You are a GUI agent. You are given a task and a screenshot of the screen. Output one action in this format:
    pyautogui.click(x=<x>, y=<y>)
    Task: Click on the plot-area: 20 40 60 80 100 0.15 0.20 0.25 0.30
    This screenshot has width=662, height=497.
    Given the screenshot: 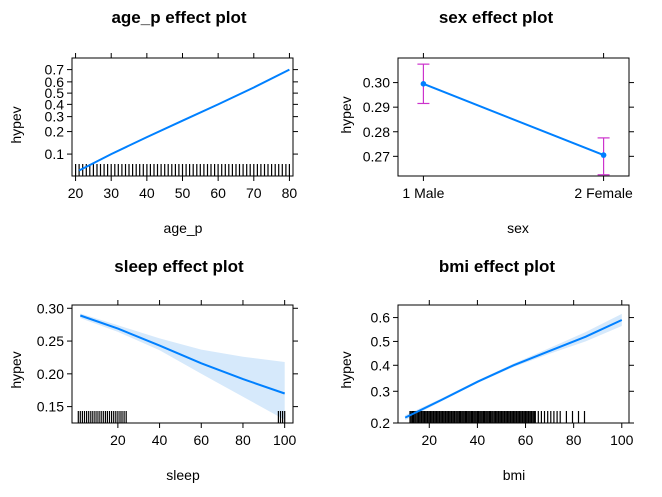 What is the action you would take?
    pyautogui.click(x=167, y=374)
    